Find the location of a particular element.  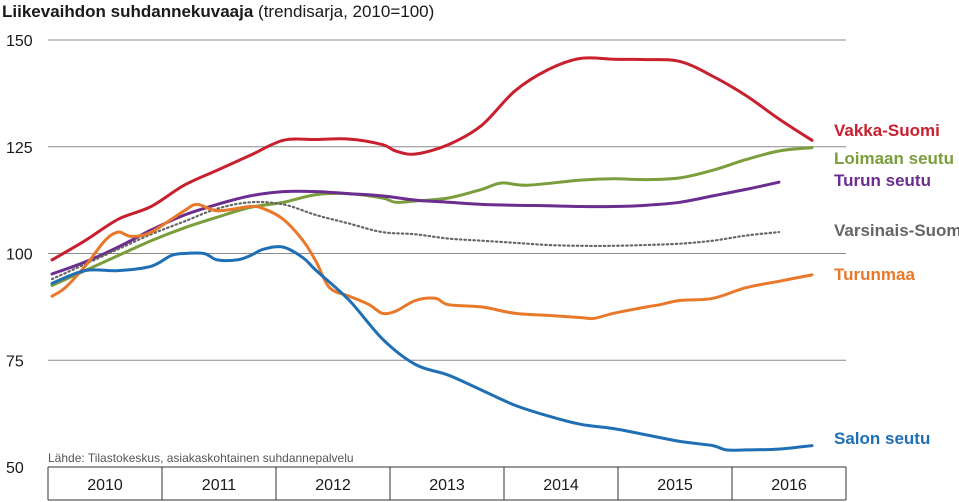

x-tick-label-2016: 2016 is located at coordinates (789, 485).